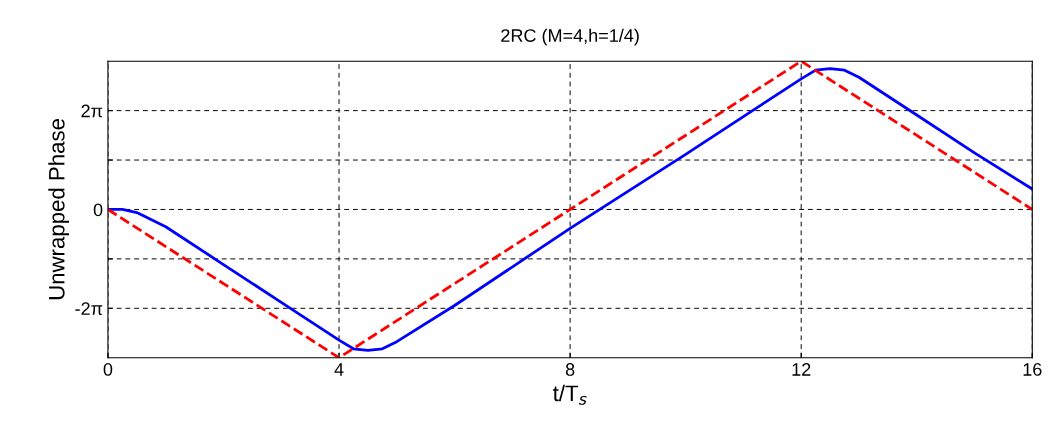  I want to click on y-tick-label: 0, so click(98, 210).